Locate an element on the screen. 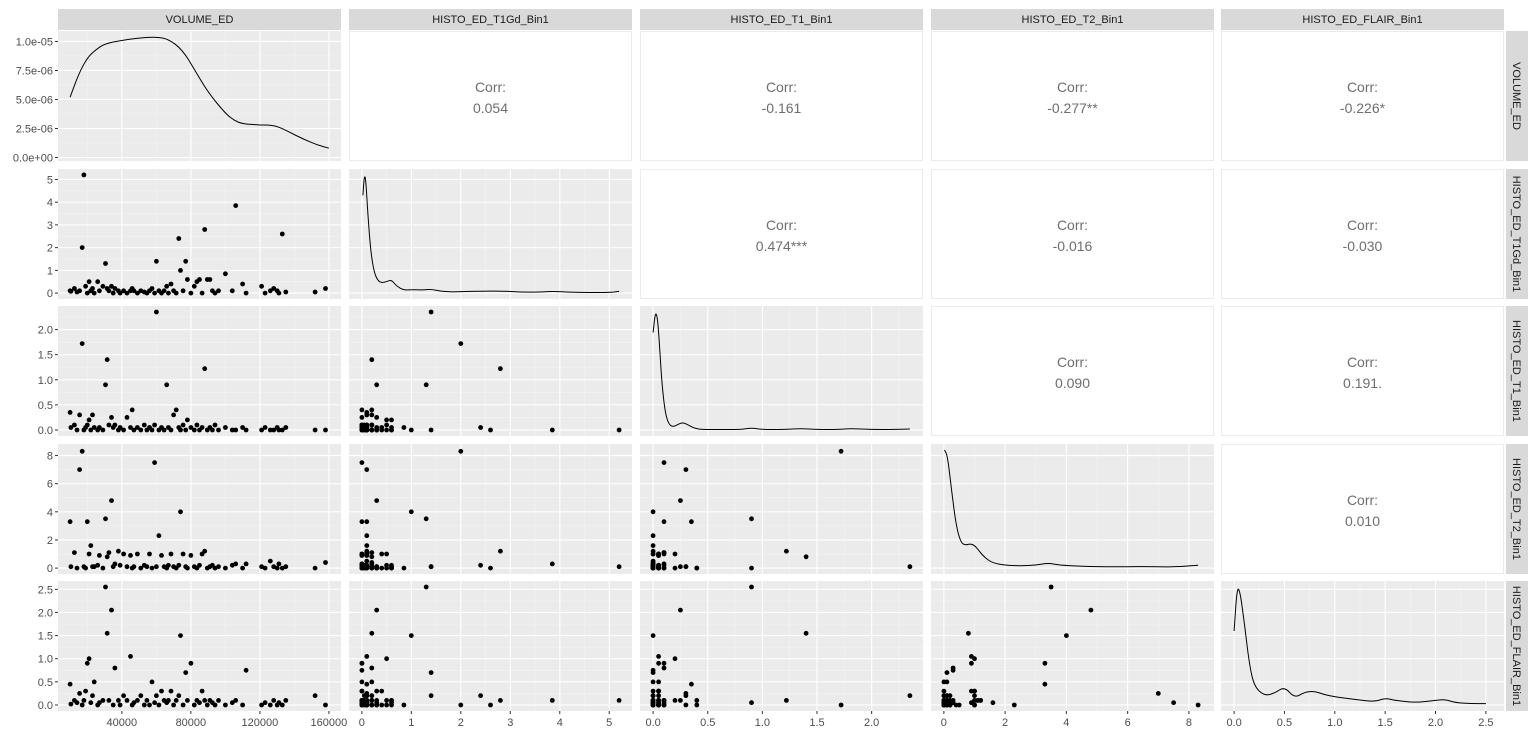 Image resolution: width=1536 pixels, height=738 pixels. row-strip-histo-ed-t2-bin1: HISTO_ED_T2_Bin1 is located at coordinates (1517, 509).